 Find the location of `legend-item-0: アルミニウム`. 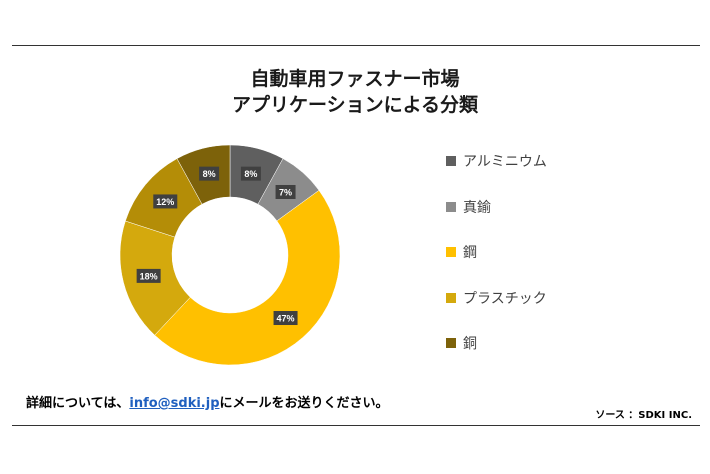

legend-item-0: アルミニウム is located at coordinates (496, 161).